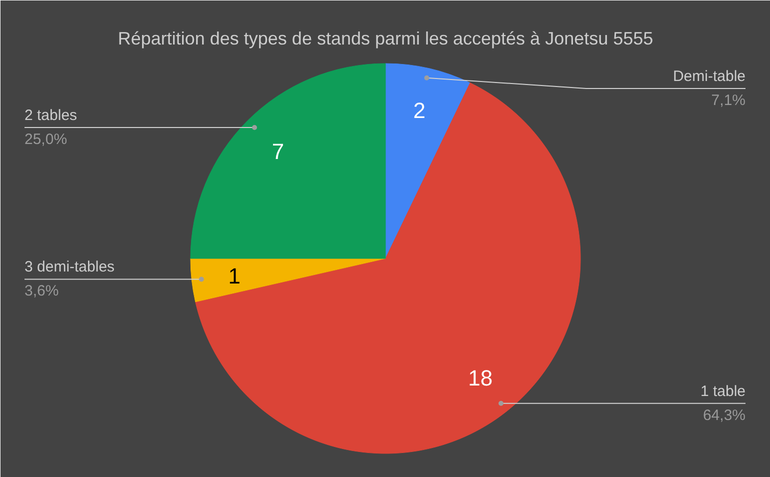 Image resolution: width=770 pixels, height=477 pixels. Describe the element at coordinates (723, 391) in the screenshot. I see `slice-label: 1 table` at that location.